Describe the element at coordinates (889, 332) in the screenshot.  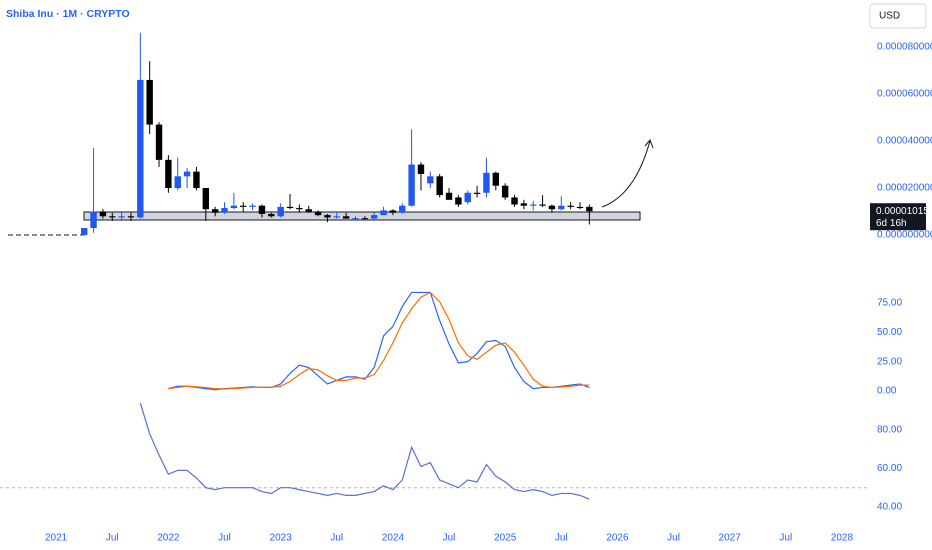
I see `y-tick-label: 50.00` at that location.